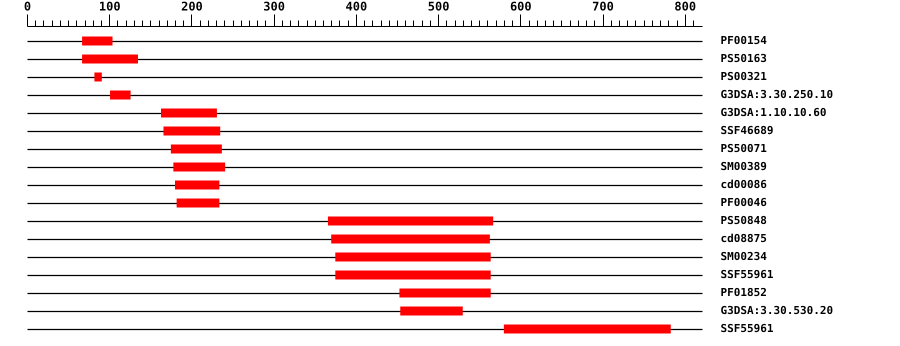  I want to click on x-tick-label: 400, so click(357, 7).